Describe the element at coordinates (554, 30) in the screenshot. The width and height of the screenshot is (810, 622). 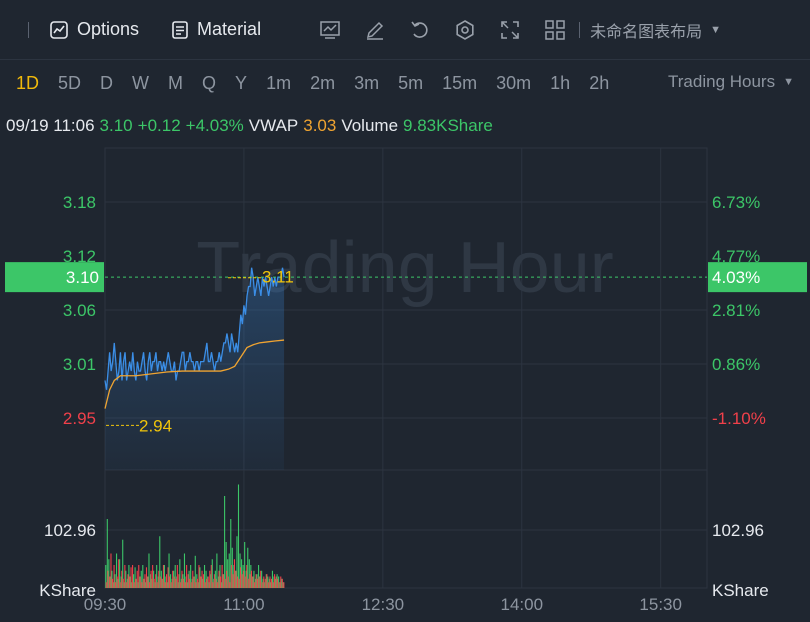
I see `layout-grid-button` at that location.